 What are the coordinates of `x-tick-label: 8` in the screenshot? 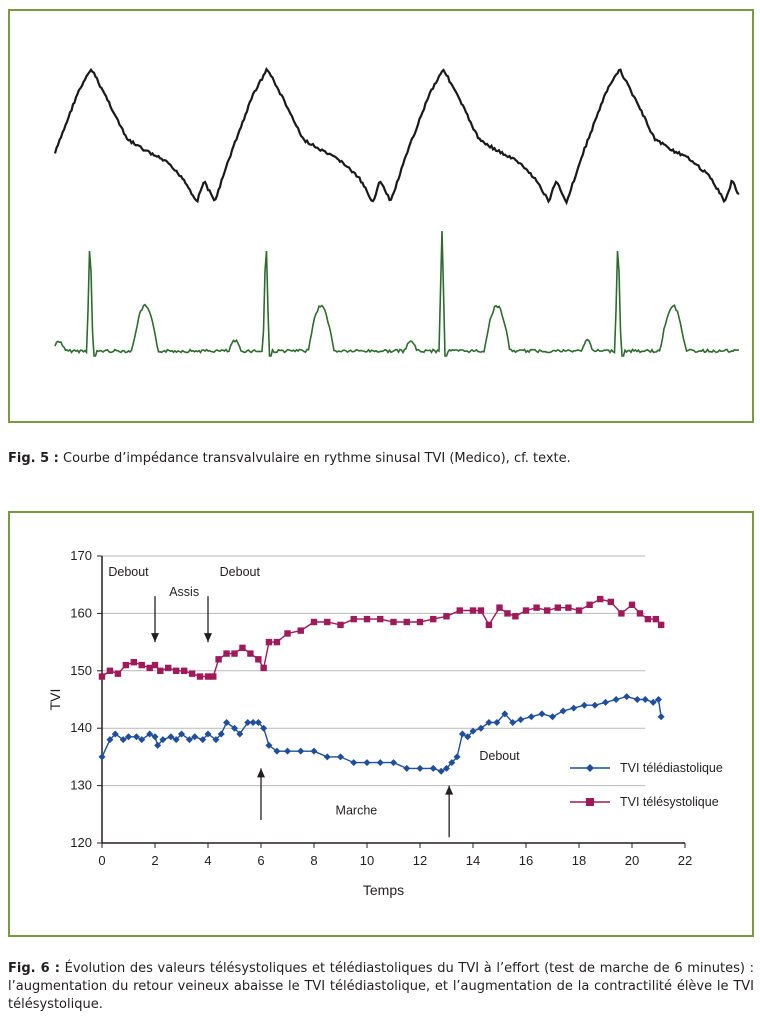 It's located at (313, 860).